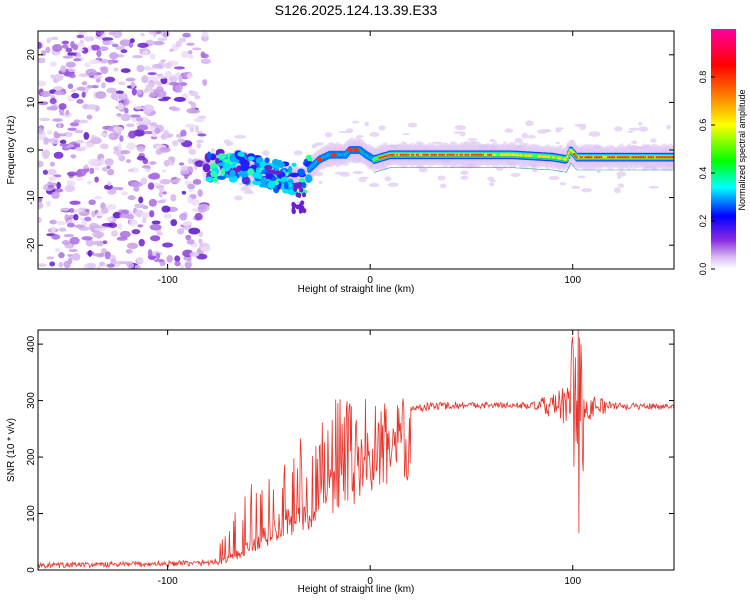 This screenshot has height=600, width=750. I want to click on spectrogram-x-tick-label: -100, so click(168, 280).